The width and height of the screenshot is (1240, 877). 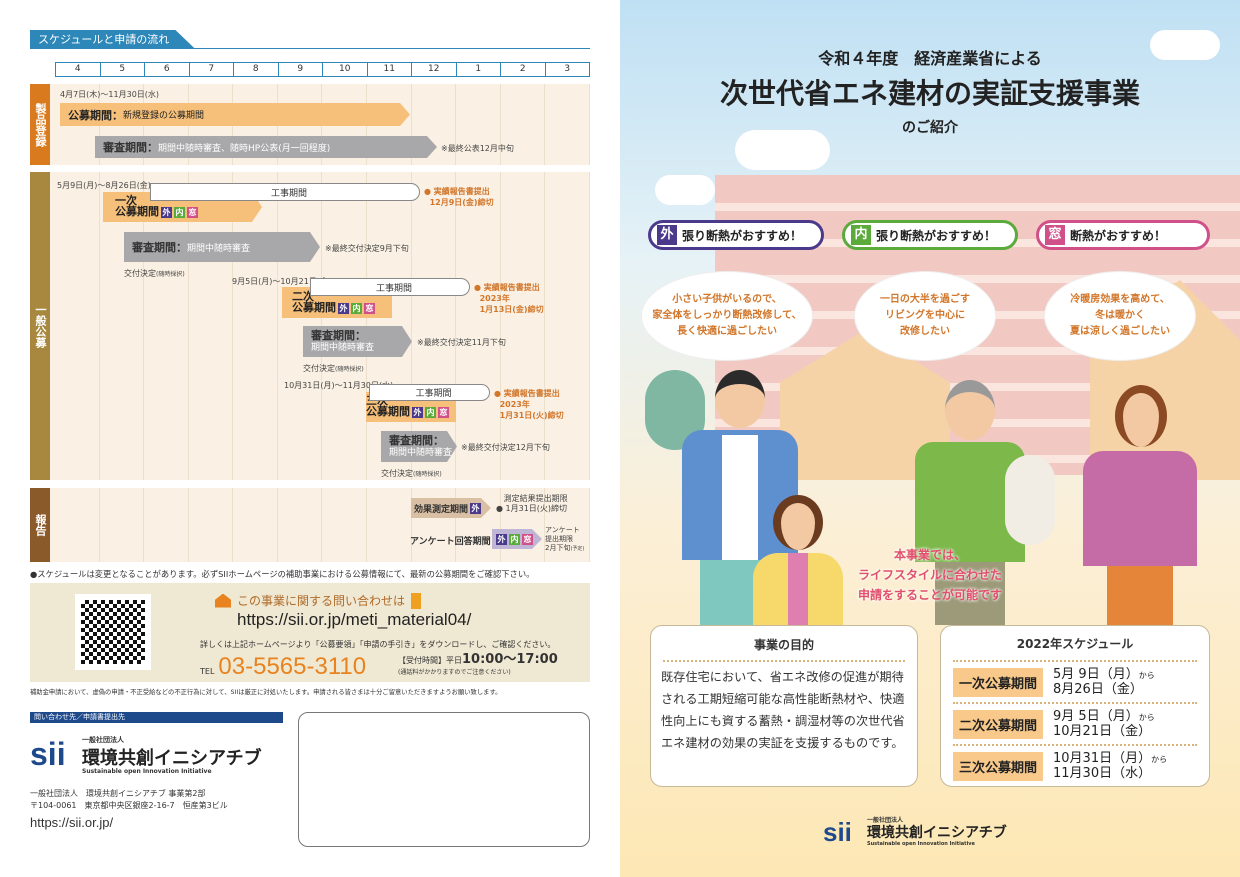 I want to click on hours-value: 10:00～17:00, so click(x=510, y=659).